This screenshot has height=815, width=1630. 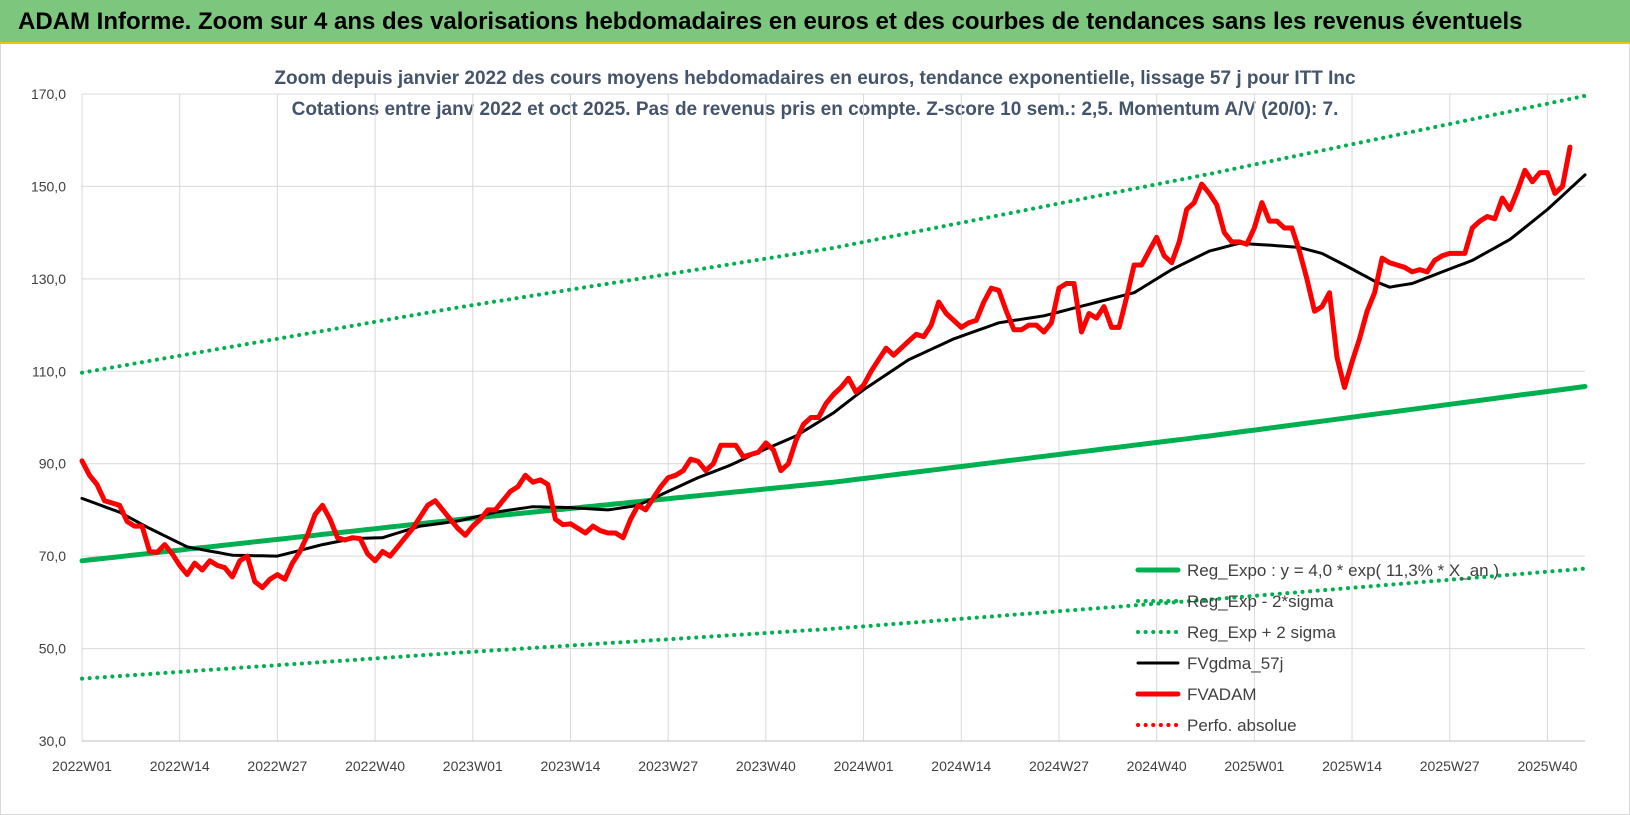 What do you see at coordinates (52, 741) in the screenshot?
I see `y-tick-label: 30,0` at bounding box center [52, 741].